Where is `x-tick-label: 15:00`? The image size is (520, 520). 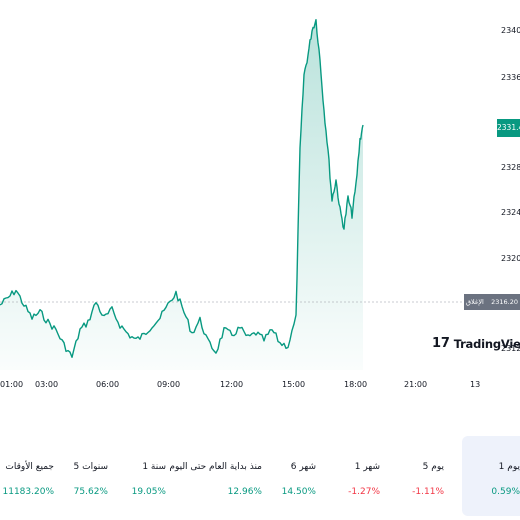 x-tick-label: 15:00 is located at coordinates (293, 384).